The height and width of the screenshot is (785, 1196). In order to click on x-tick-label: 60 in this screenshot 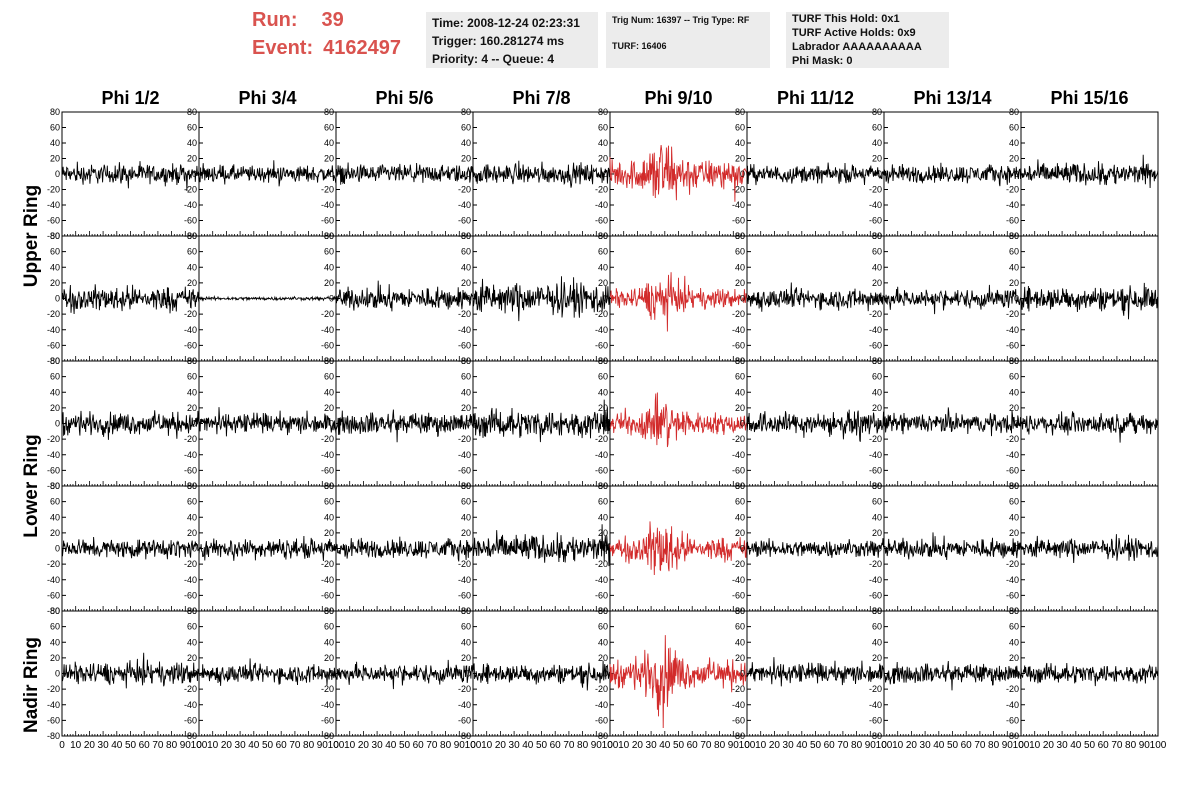, I will do `click(693, 745)`.